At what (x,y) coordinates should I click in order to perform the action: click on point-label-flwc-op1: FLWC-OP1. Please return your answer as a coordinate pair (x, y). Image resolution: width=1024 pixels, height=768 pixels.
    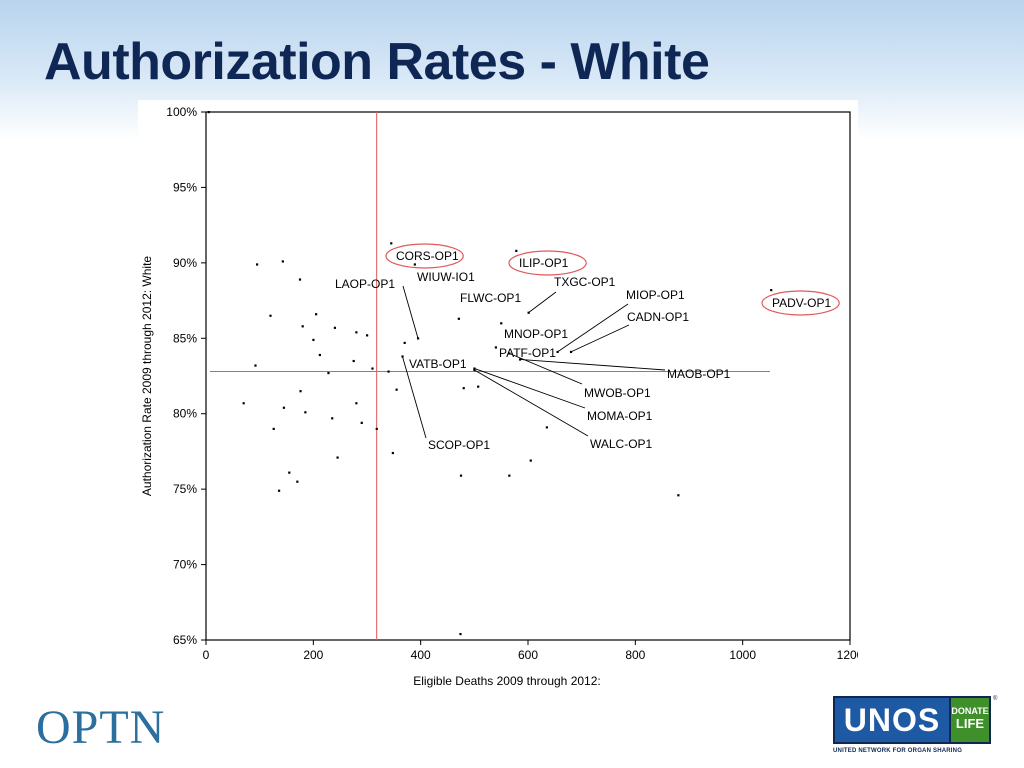
    Looking at the image, I should click on (490, 298).